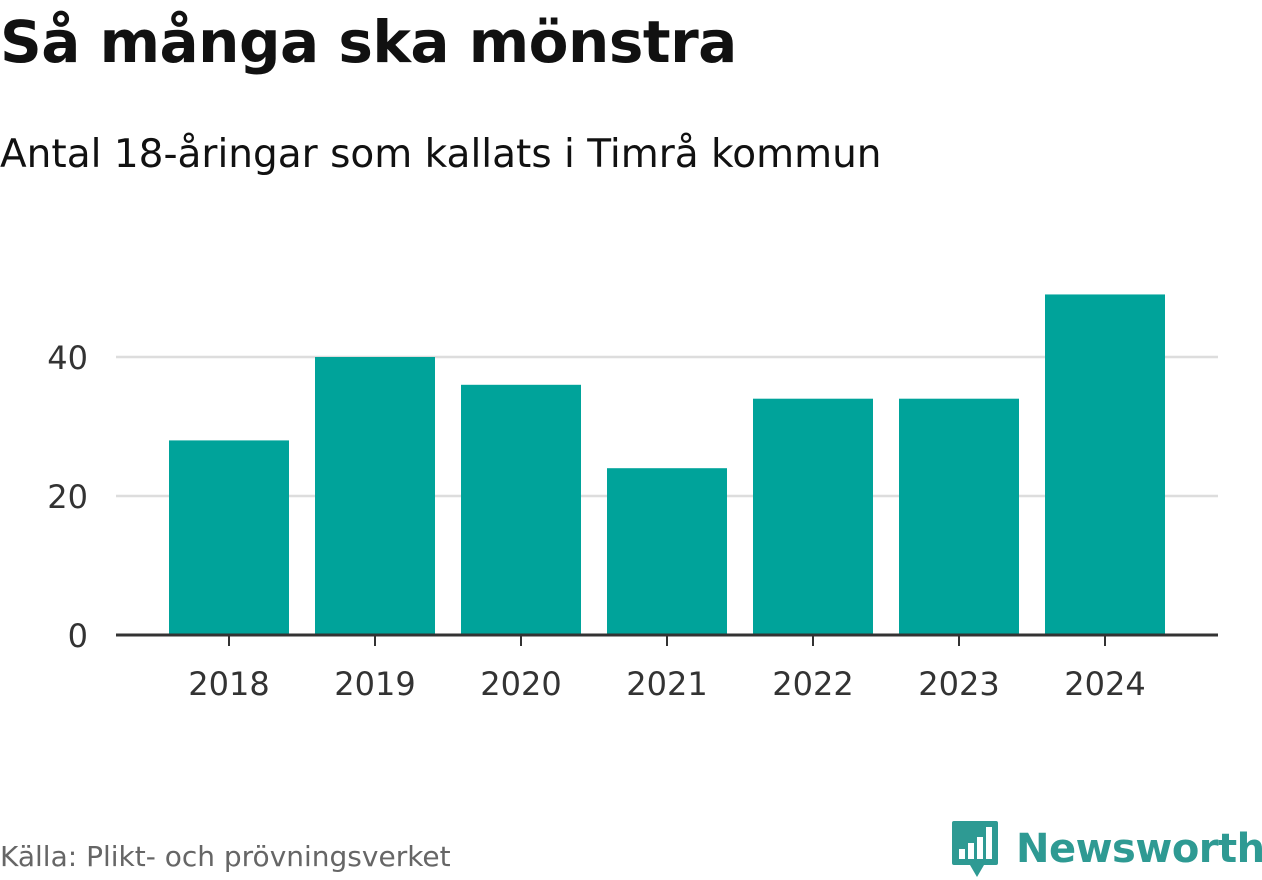 Image resolution: width=1262 pixels, height=880 pixels. Describe the element at coordinates (1104, 684) in the screenshot. I see `x-tick-label-2024: 2024` at that location.